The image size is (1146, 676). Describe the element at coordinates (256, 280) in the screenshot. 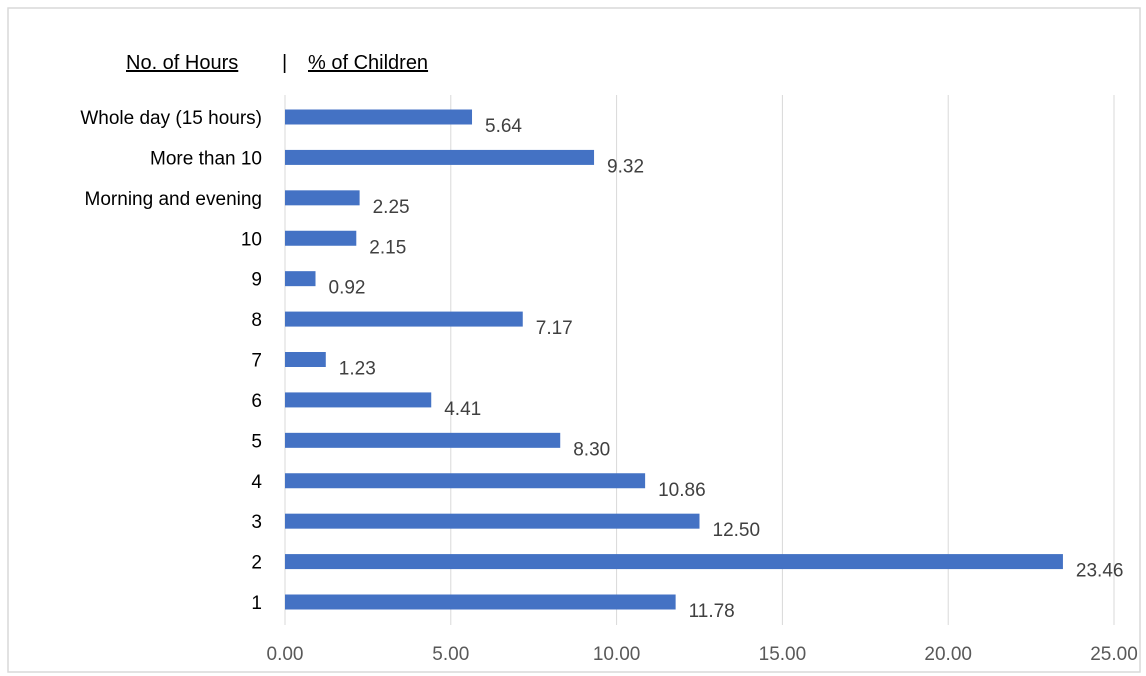

I see `category-label: 9` at that location.